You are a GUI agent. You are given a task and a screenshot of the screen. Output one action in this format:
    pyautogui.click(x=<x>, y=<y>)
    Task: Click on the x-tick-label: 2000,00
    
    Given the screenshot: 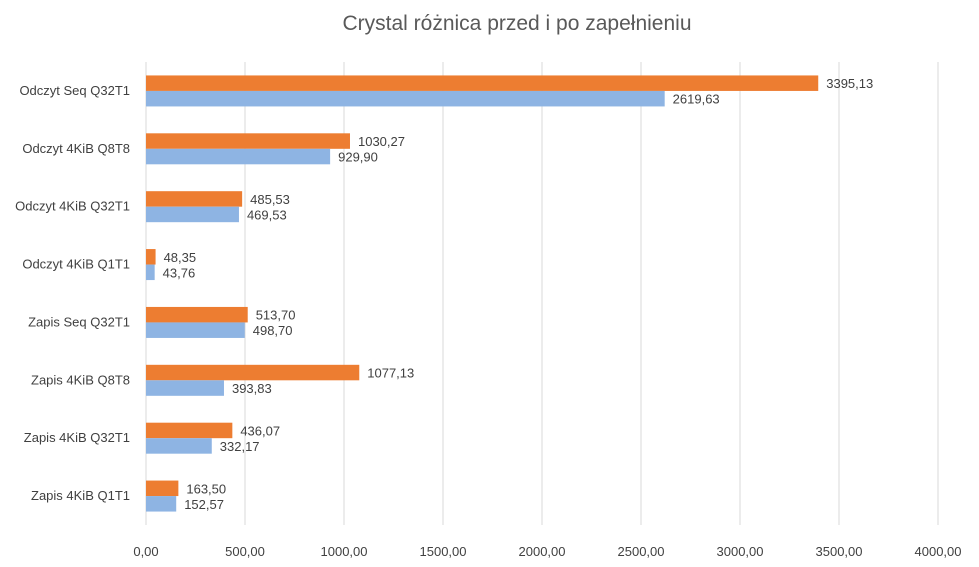 What is the action you would take?
    pyautogui.click(x=542, y=551)
    